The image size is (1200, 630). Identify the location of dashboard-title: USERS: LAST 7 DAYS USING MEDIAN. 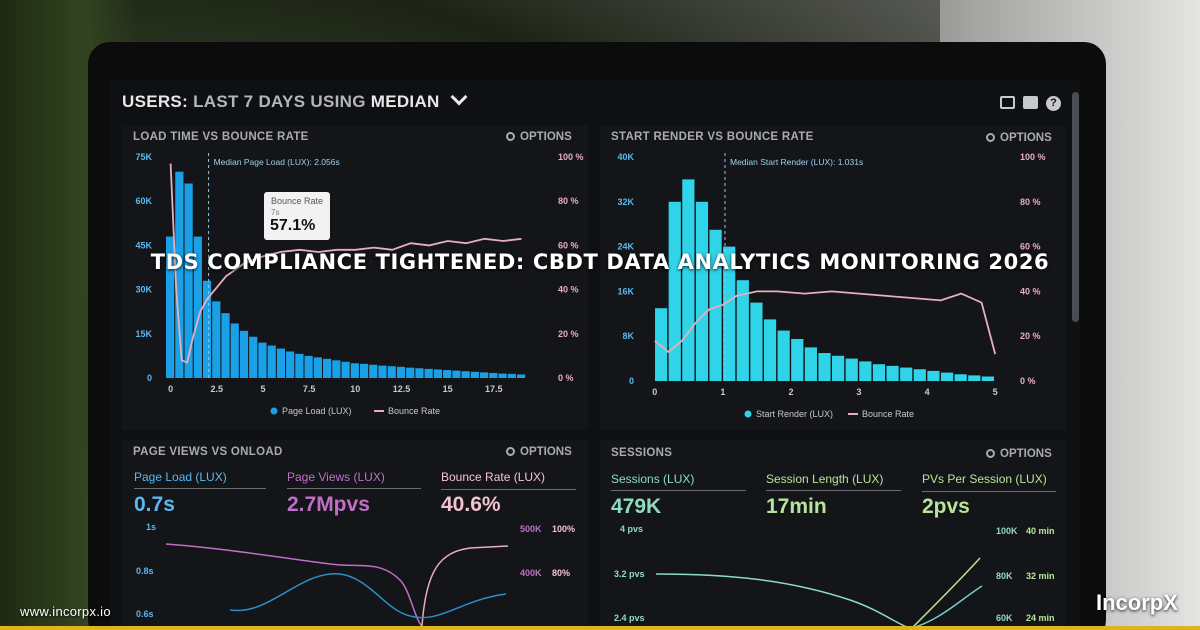
(295, 100).